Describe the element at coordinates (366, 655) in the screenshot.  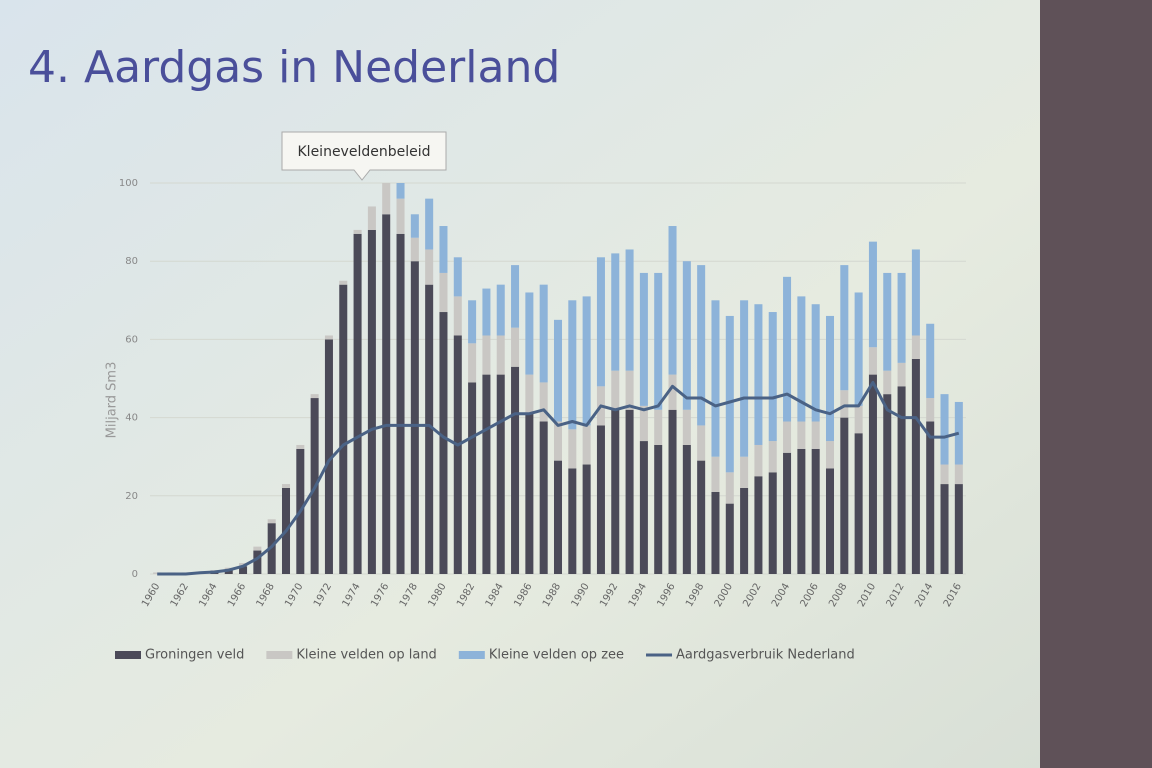
I see `legend-label: Kleine velden op land` at that location.